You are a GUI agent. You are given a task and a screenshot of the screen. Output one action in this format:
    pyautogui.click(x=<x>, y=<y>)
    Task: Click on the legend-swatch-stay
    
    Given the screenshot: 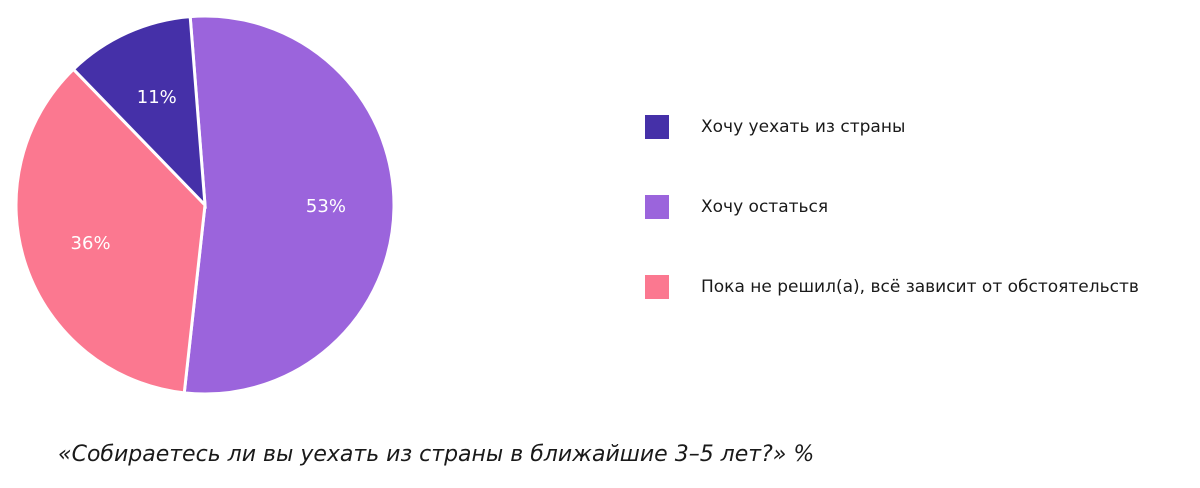 What is the action you would take?
    pyautogui.click(x=657, y=207)
    